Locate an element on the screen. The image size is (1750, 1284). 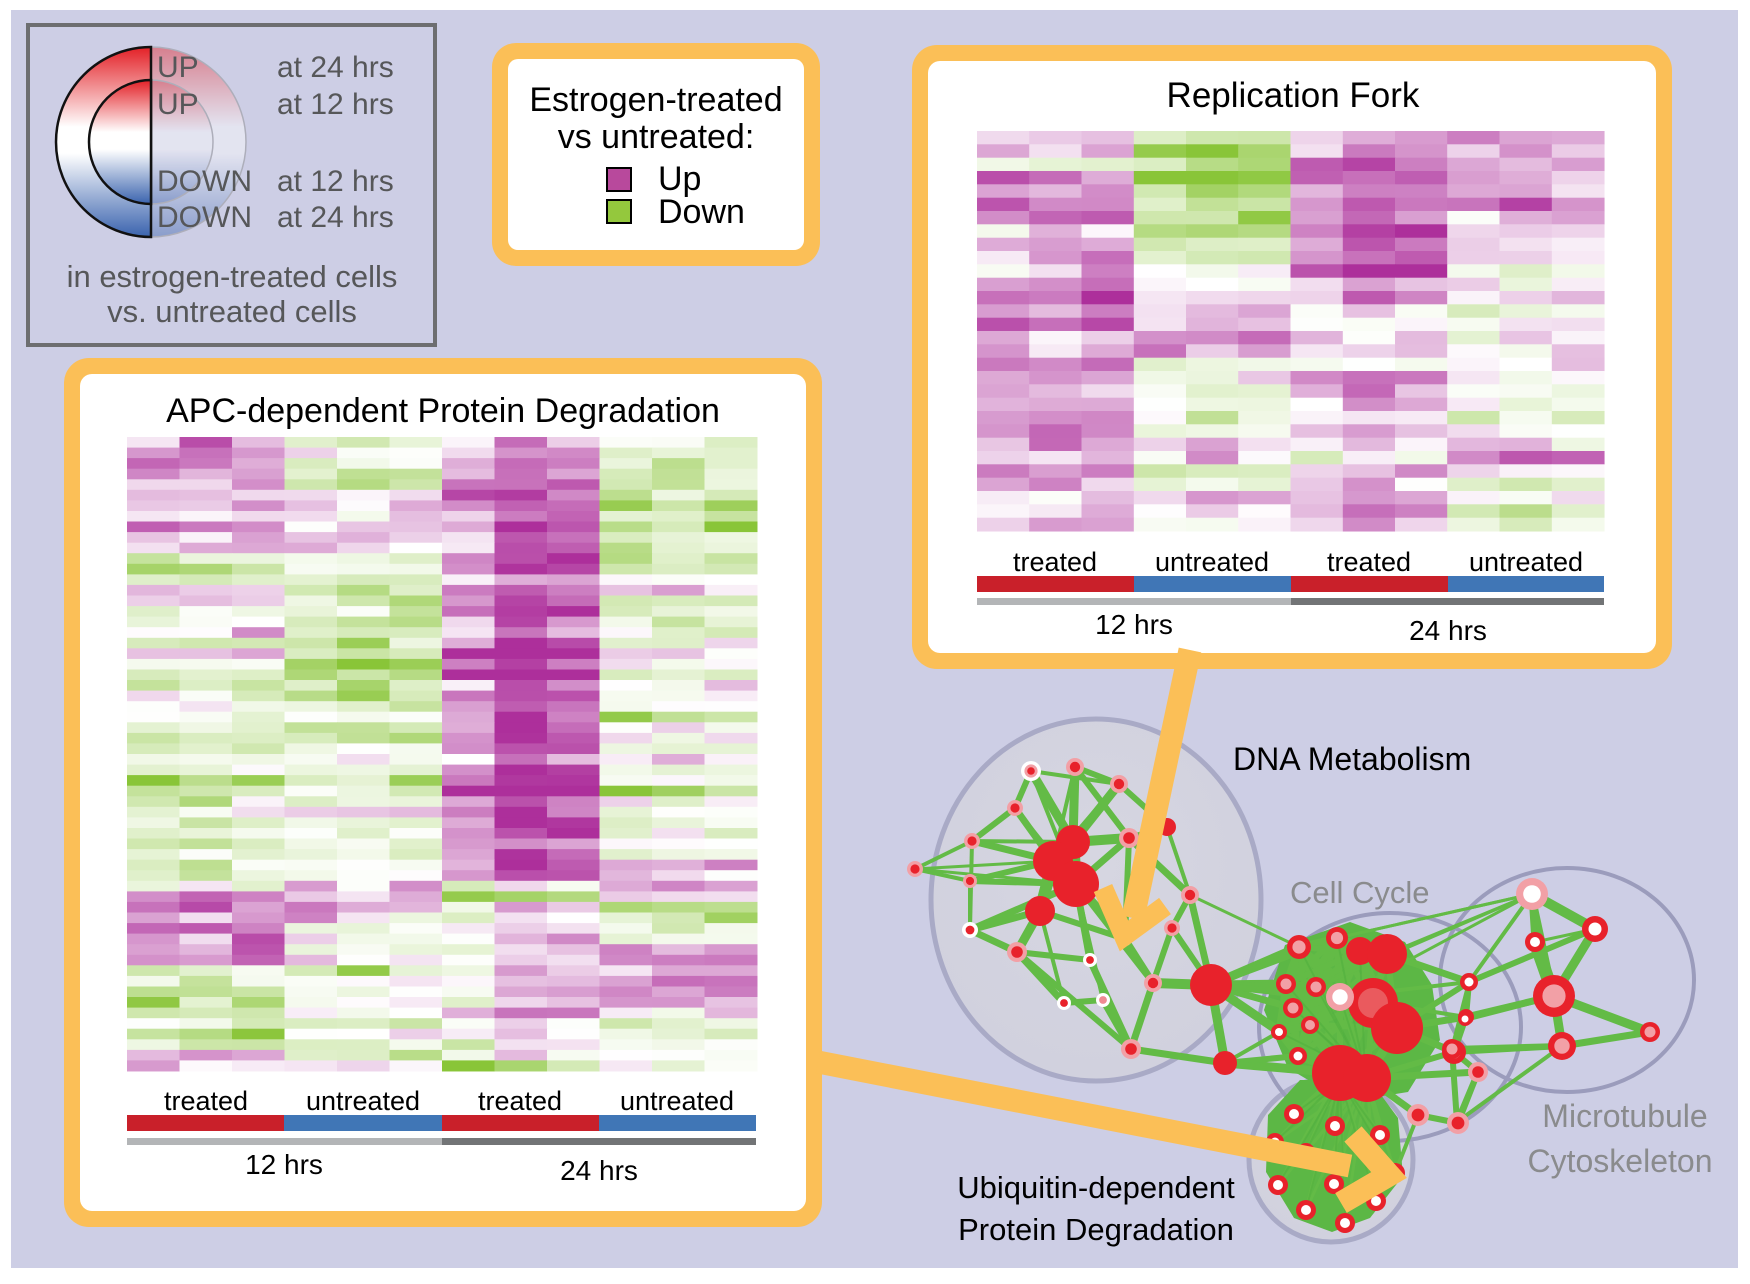
svg-text: Up is located at coordinates (679, 179).